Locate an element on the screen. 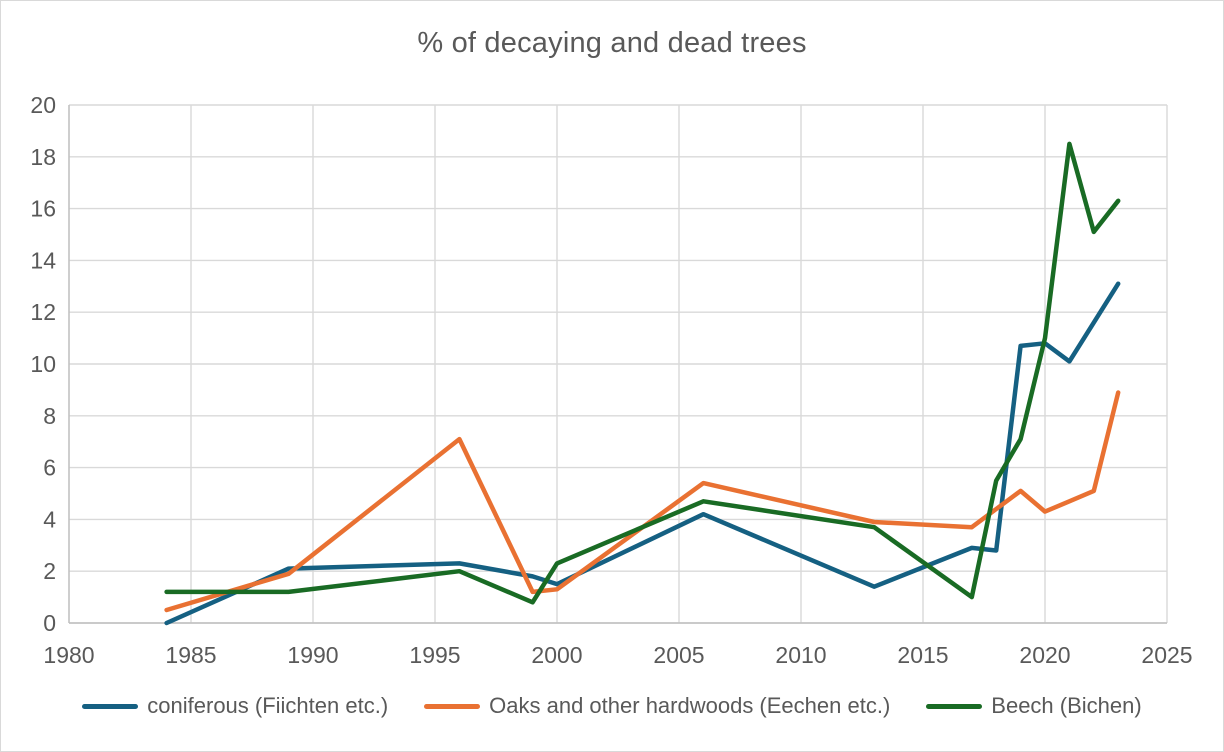  x-axis-tick-label: 2020 is located at coordinates (1044, 655).